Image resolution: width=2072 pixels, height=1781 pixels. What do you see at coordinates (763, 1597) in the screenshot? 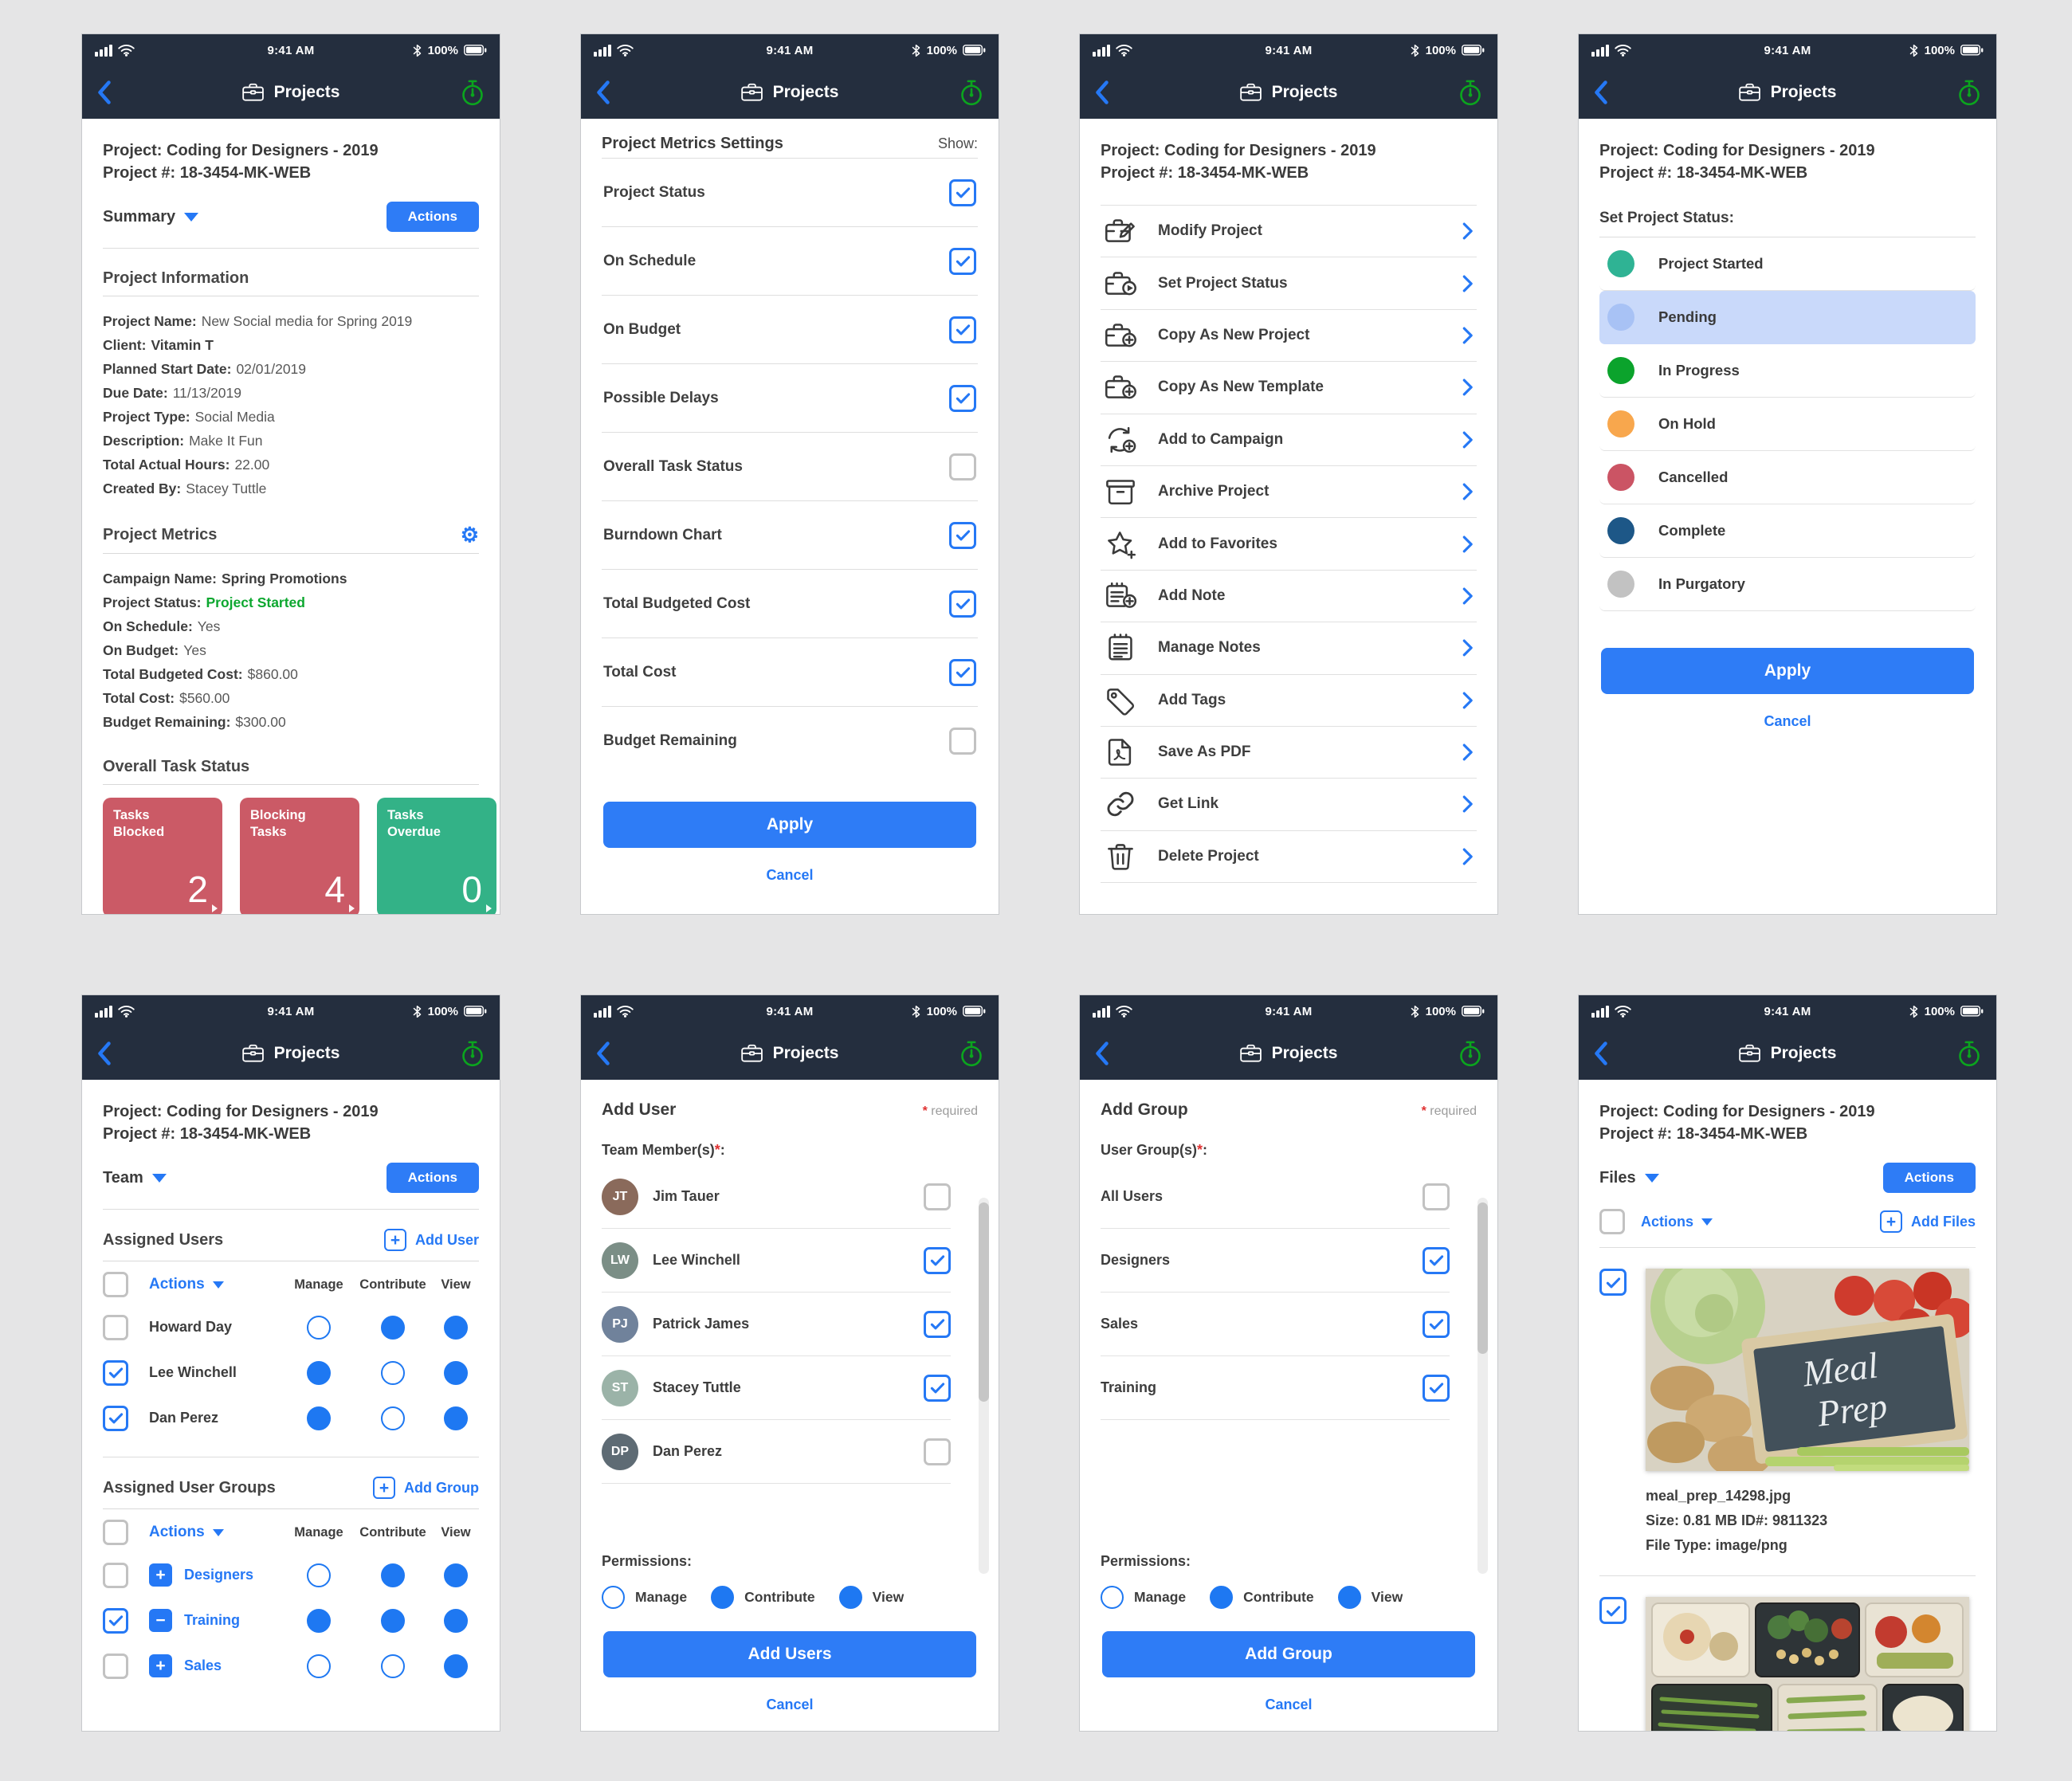
I see `permission-option: Contribute` at bounding box center [763, 1597].